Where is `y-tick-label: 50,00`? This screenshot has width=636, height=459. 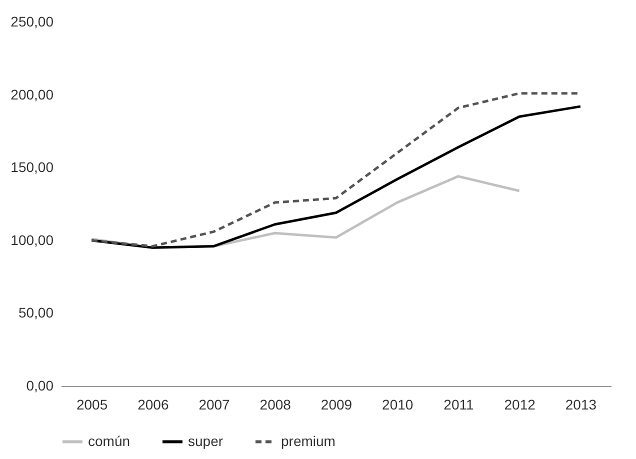 y-tick-label: 50,00 is located at coordinates (36, 312).